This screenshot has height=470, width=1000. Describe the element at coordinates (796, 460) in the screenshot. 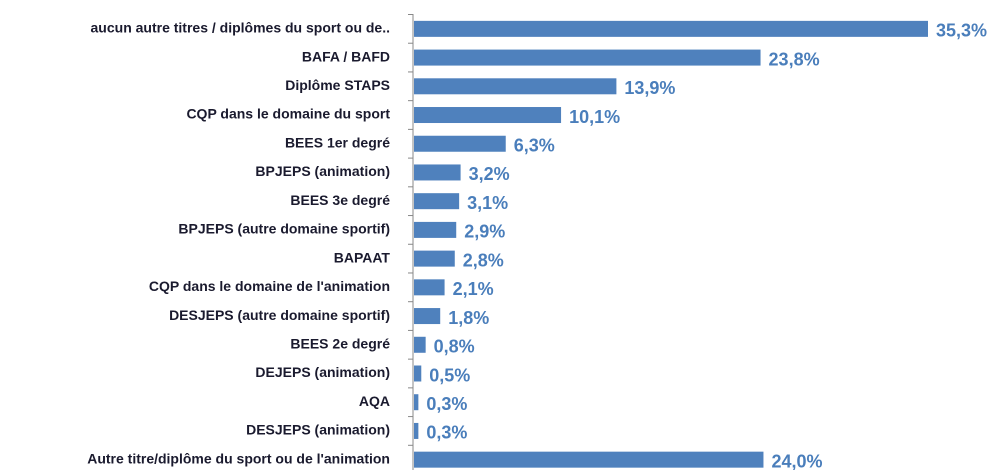

I see `value-label: 24,0%` at that location.